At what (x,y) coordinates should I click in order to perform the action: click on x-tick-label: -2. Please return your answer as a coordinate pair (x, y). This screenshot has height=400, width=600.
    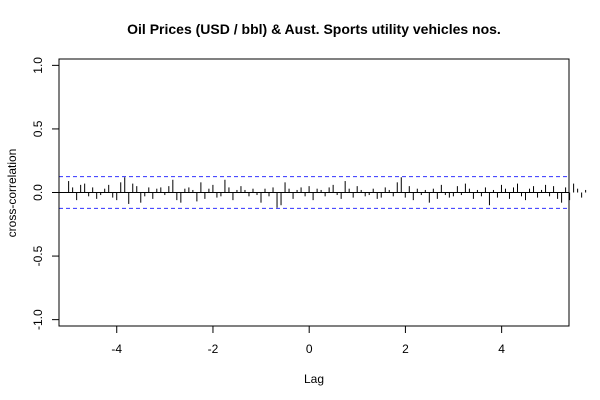
    Looking at the image, I should click on (213, 349).